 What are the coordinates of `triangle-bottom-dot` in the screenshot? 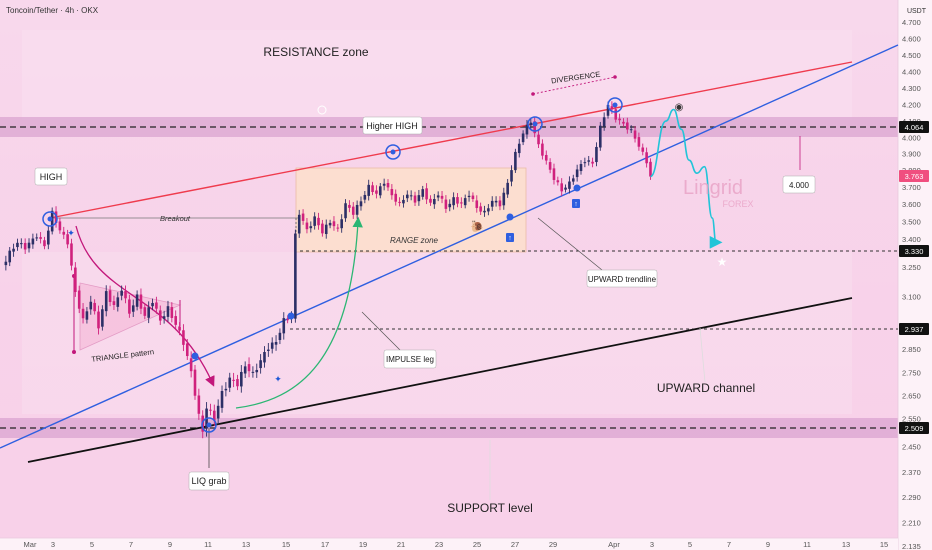 It's located at (74, 352).